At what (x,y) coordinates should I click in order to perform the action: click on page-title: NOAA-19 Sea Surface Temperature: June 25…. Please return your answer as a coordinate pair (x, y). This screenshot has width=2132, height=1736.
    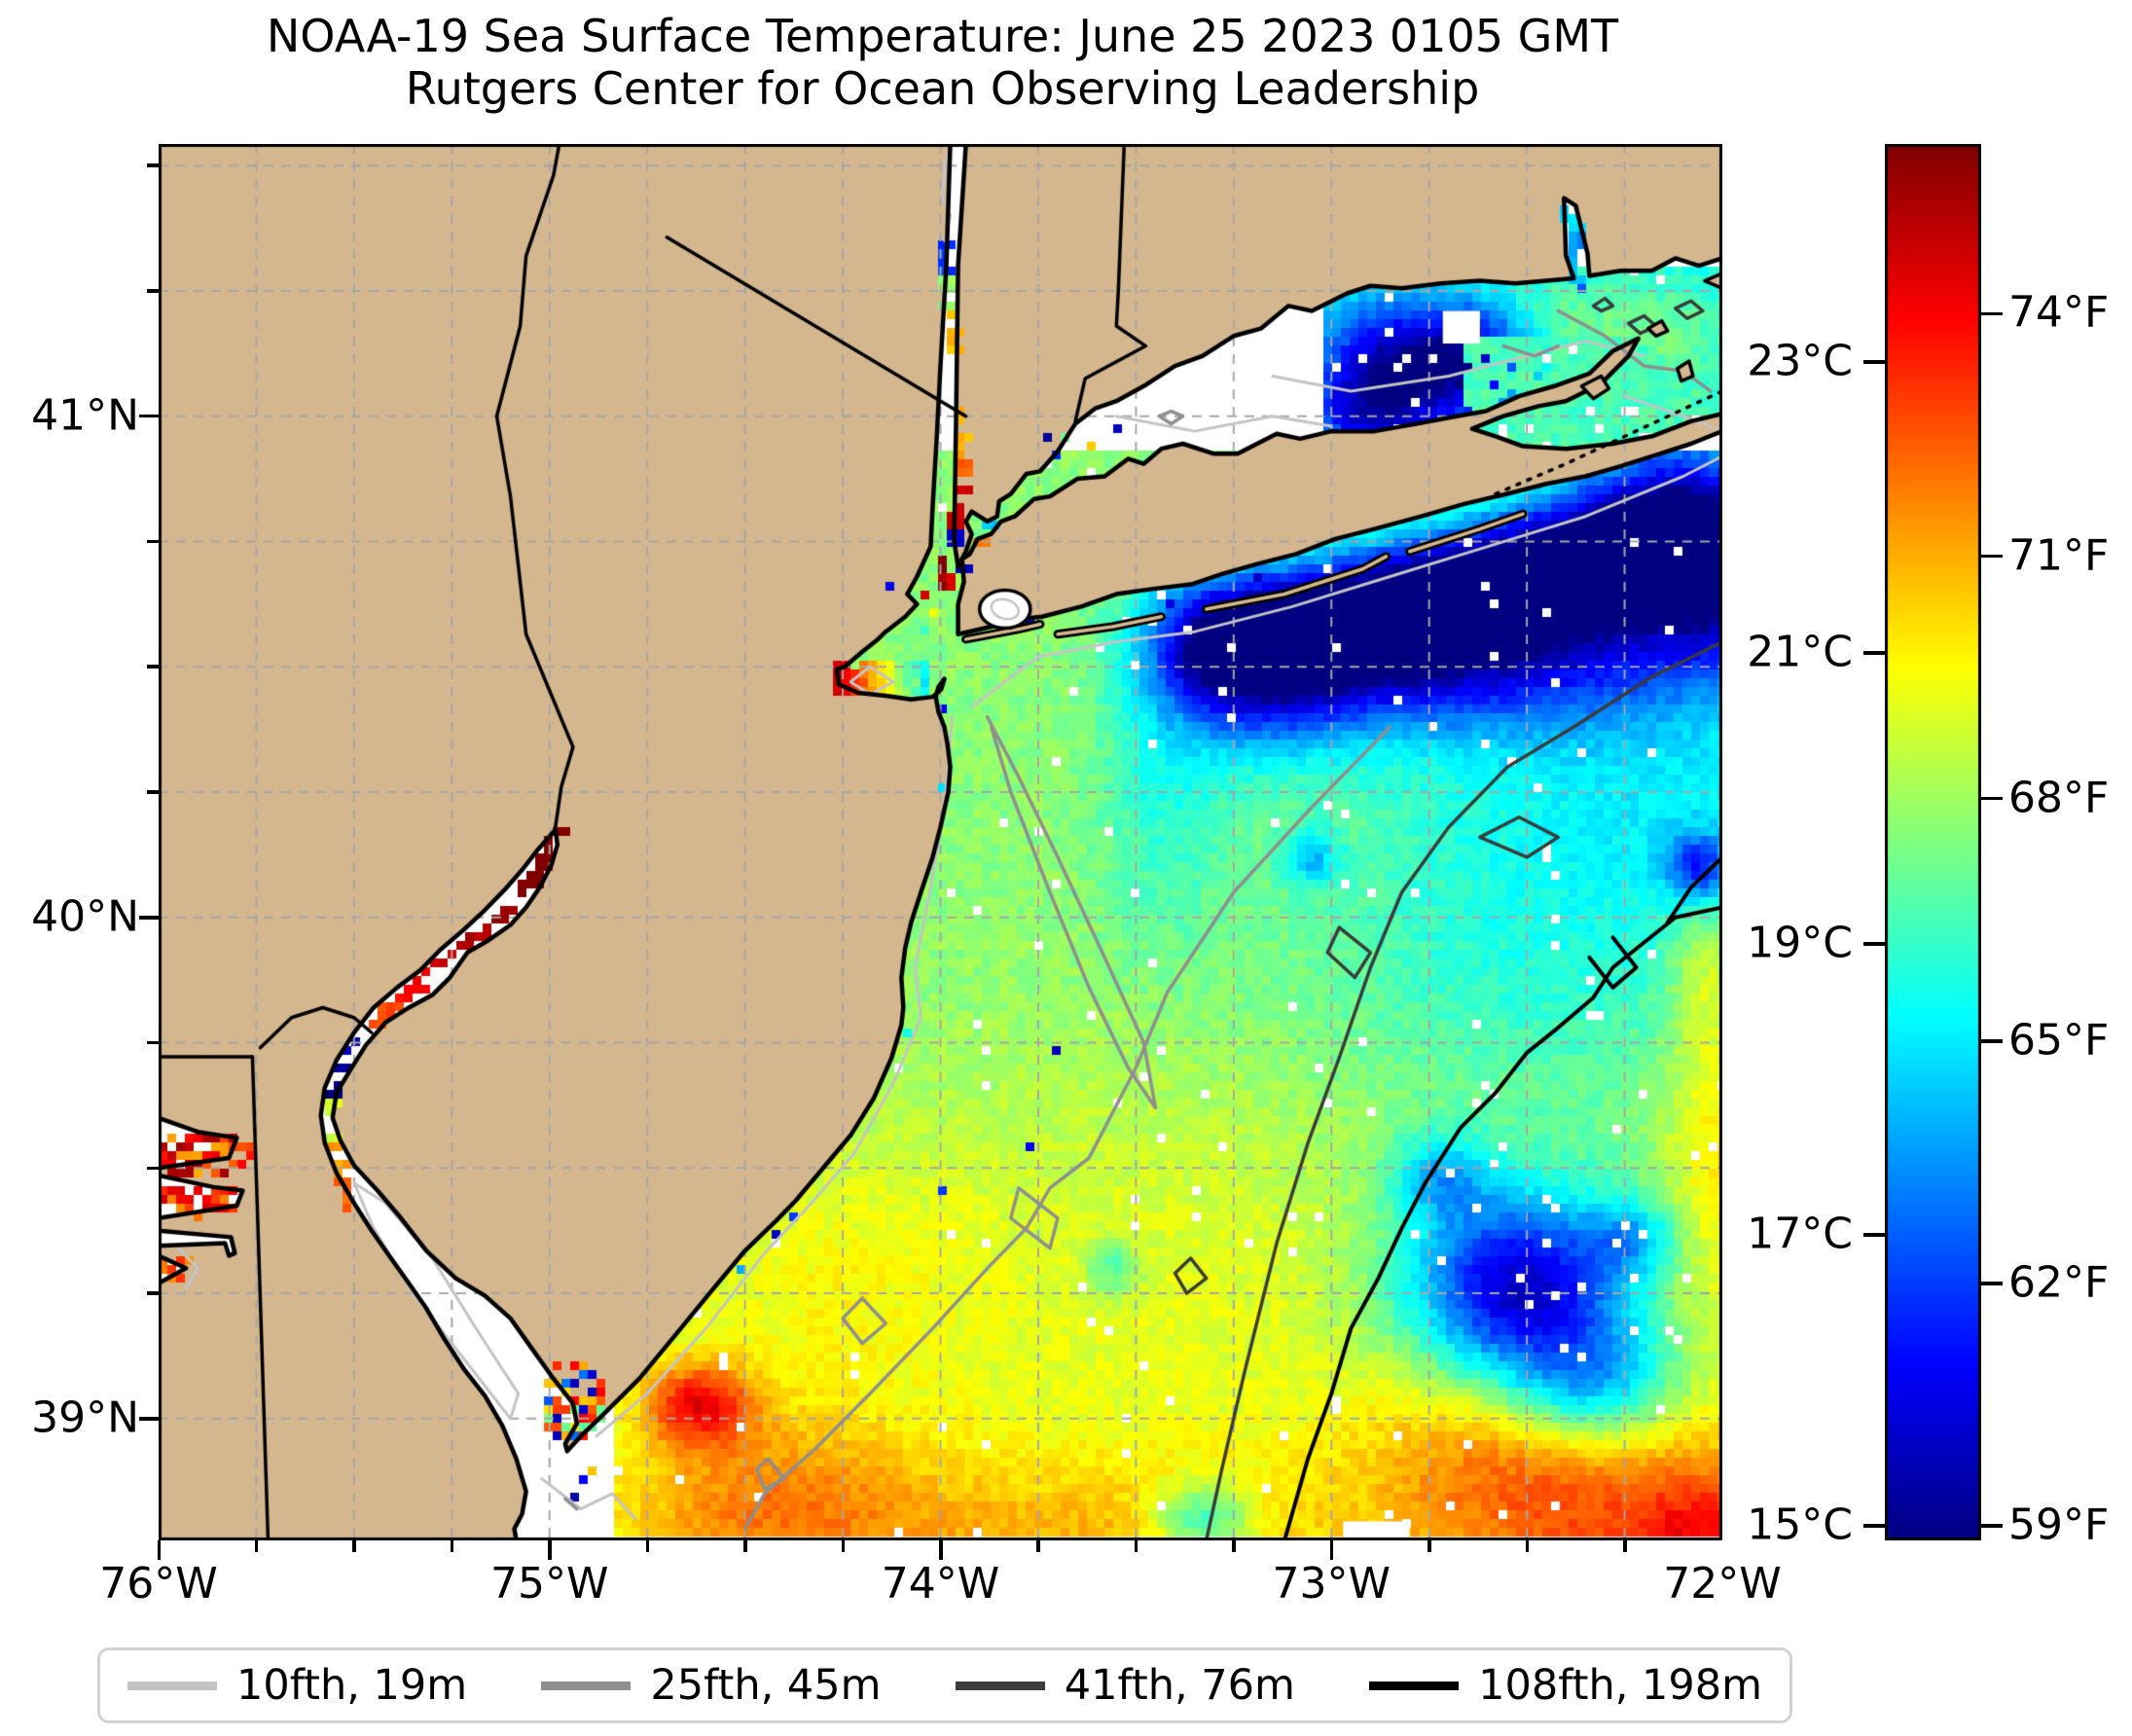
    Looking at the image, I should click on (943, 63).